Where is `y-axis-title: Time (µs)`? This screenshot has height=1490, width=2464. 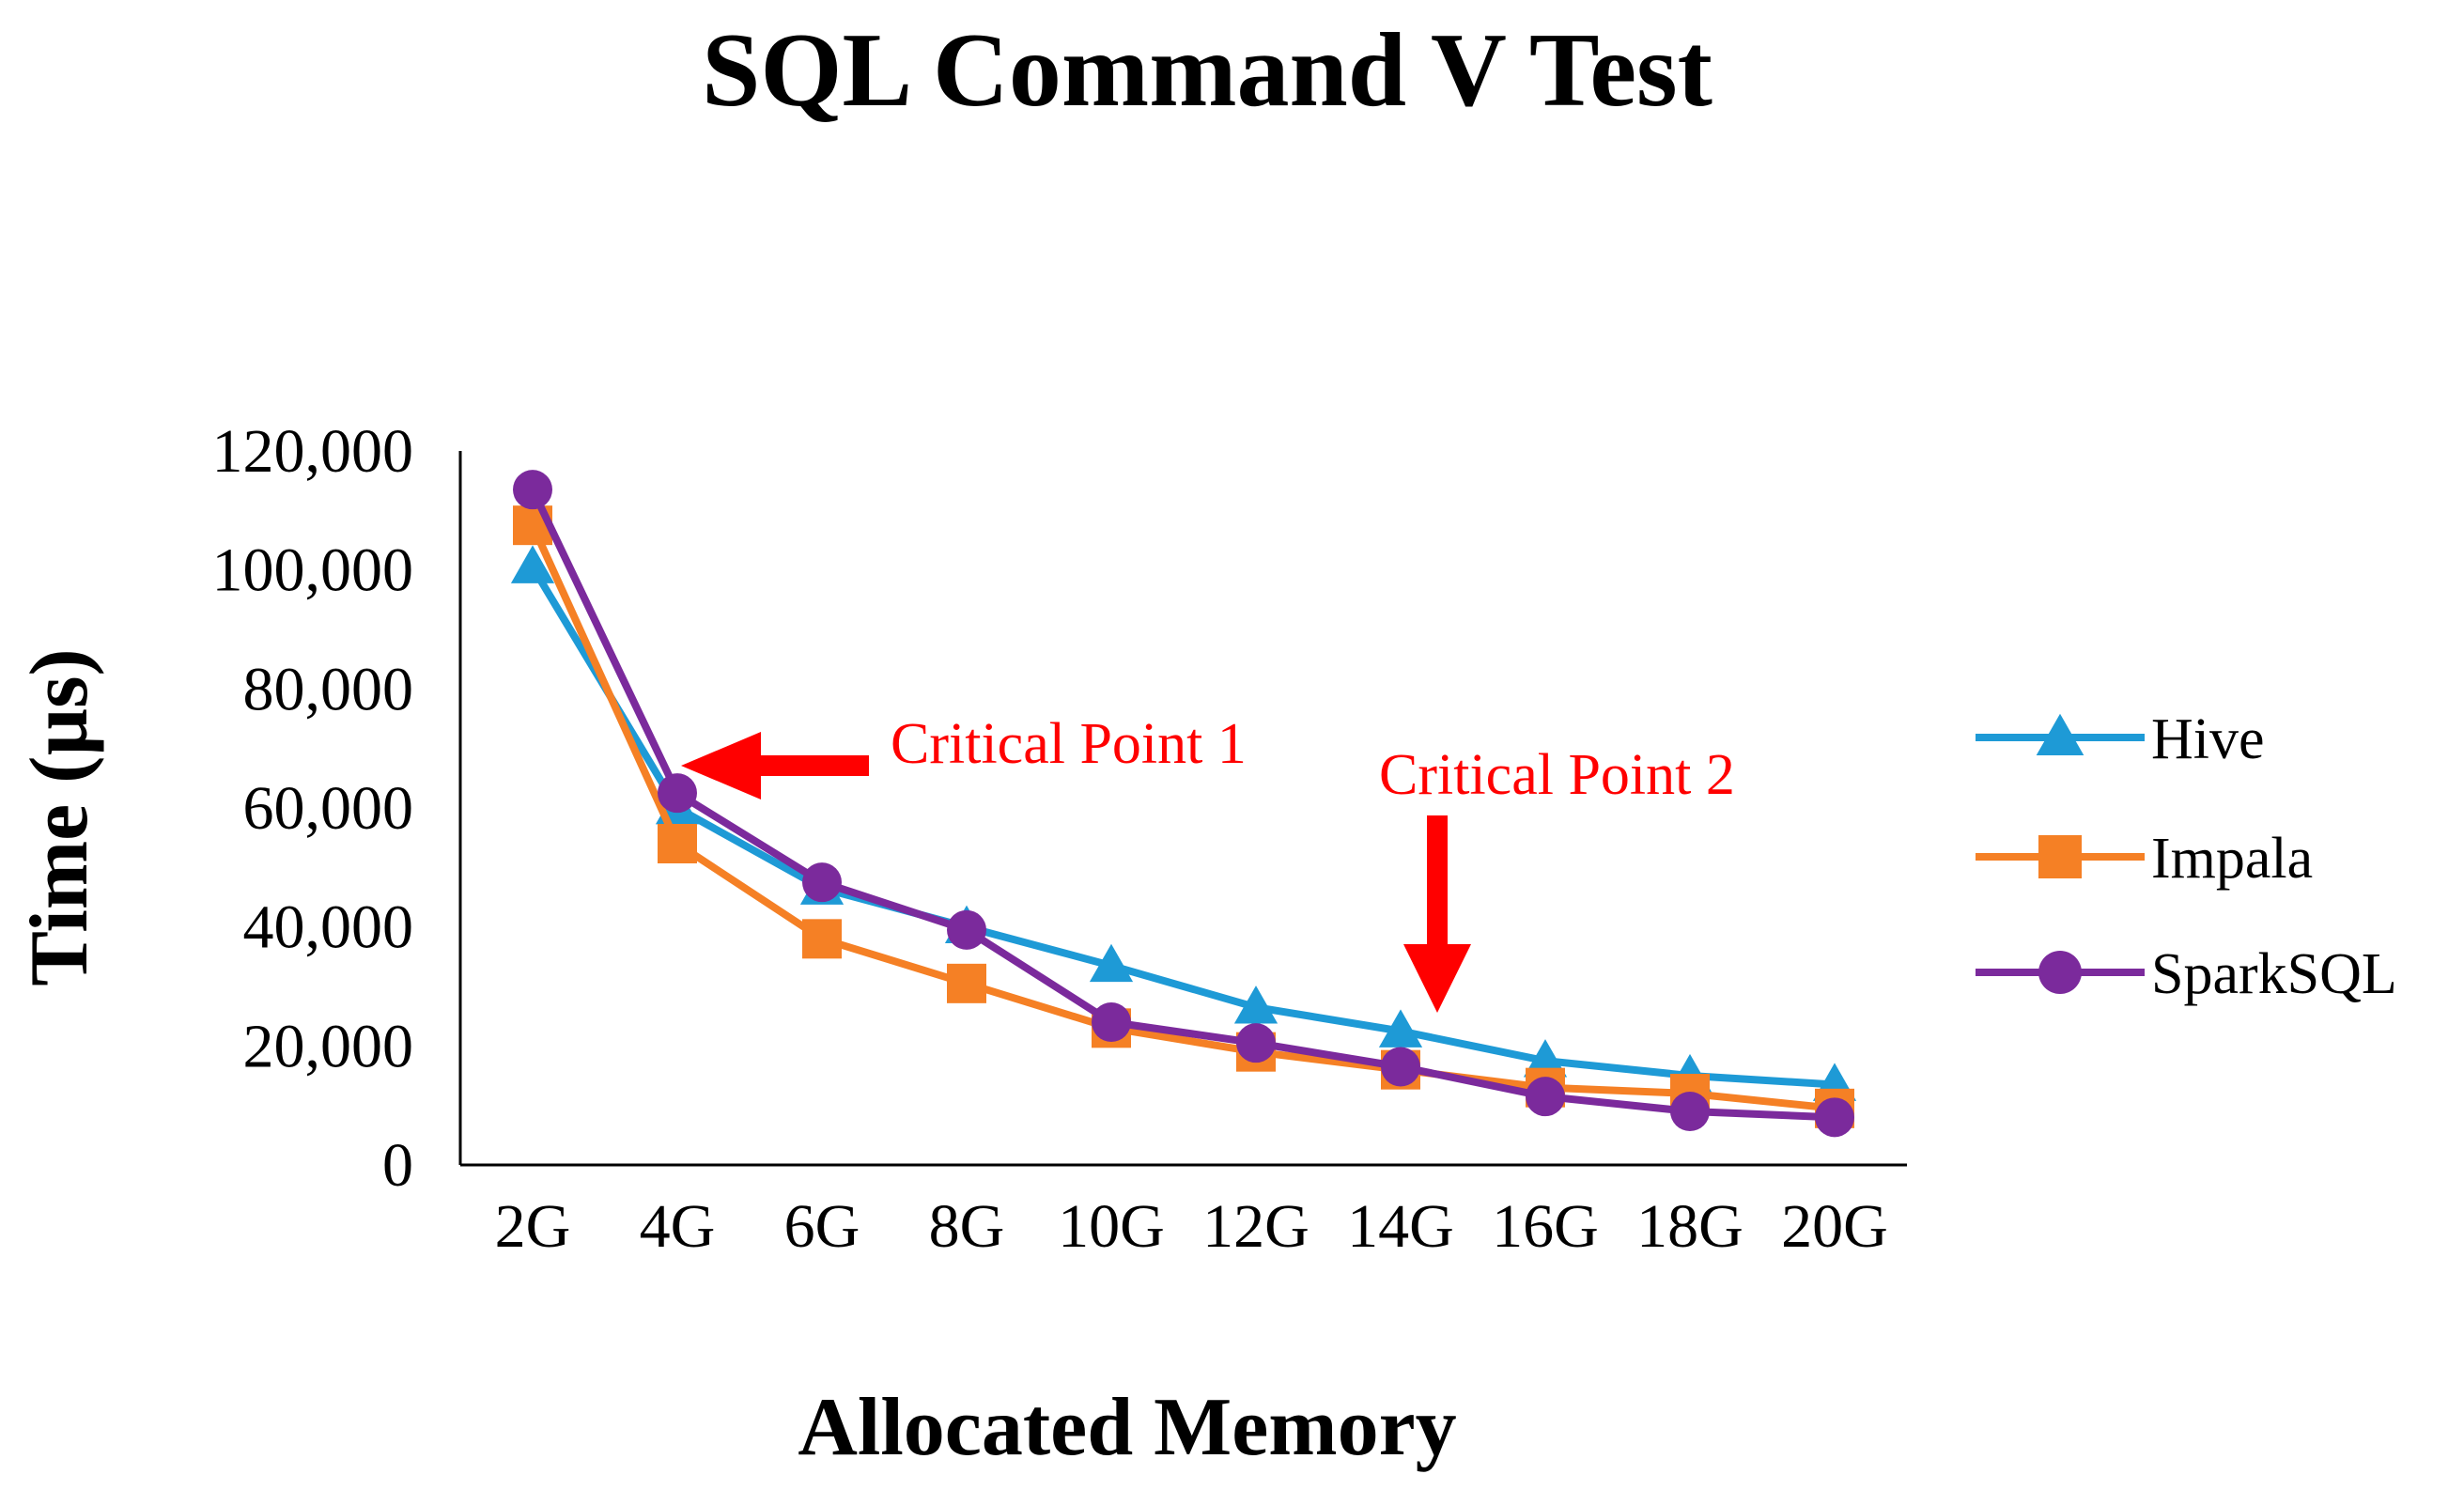 y-axis-title: Time (µs) is located at coordinates (59, 817).